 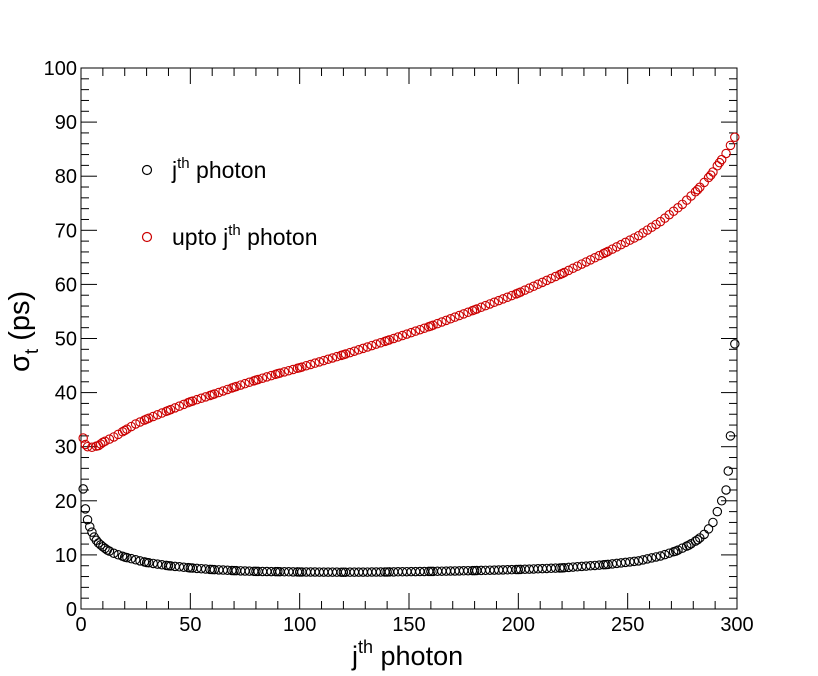 What do you see at coordinates (66, 448) in the screenshot?
I see `y-tick-label: 30` at bounding box center [66, 448].